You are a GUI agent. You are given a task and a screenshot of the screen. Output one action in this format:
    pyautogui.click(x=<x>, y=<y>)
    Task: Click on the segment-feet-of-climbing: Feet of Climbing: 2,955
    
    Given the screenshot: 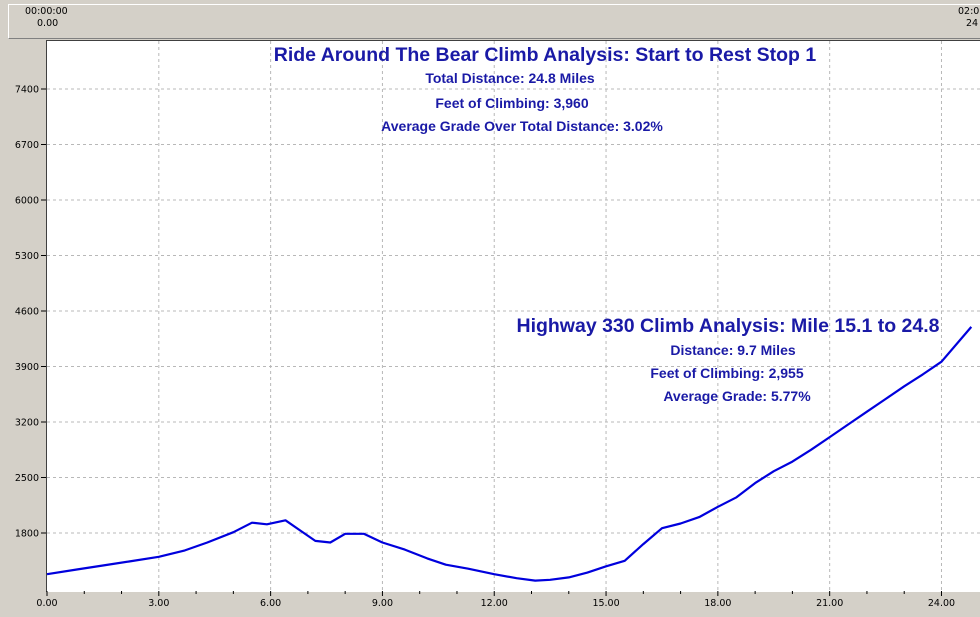 What is the action you would take?
    pyautogui.click(x=726, y=373)
    